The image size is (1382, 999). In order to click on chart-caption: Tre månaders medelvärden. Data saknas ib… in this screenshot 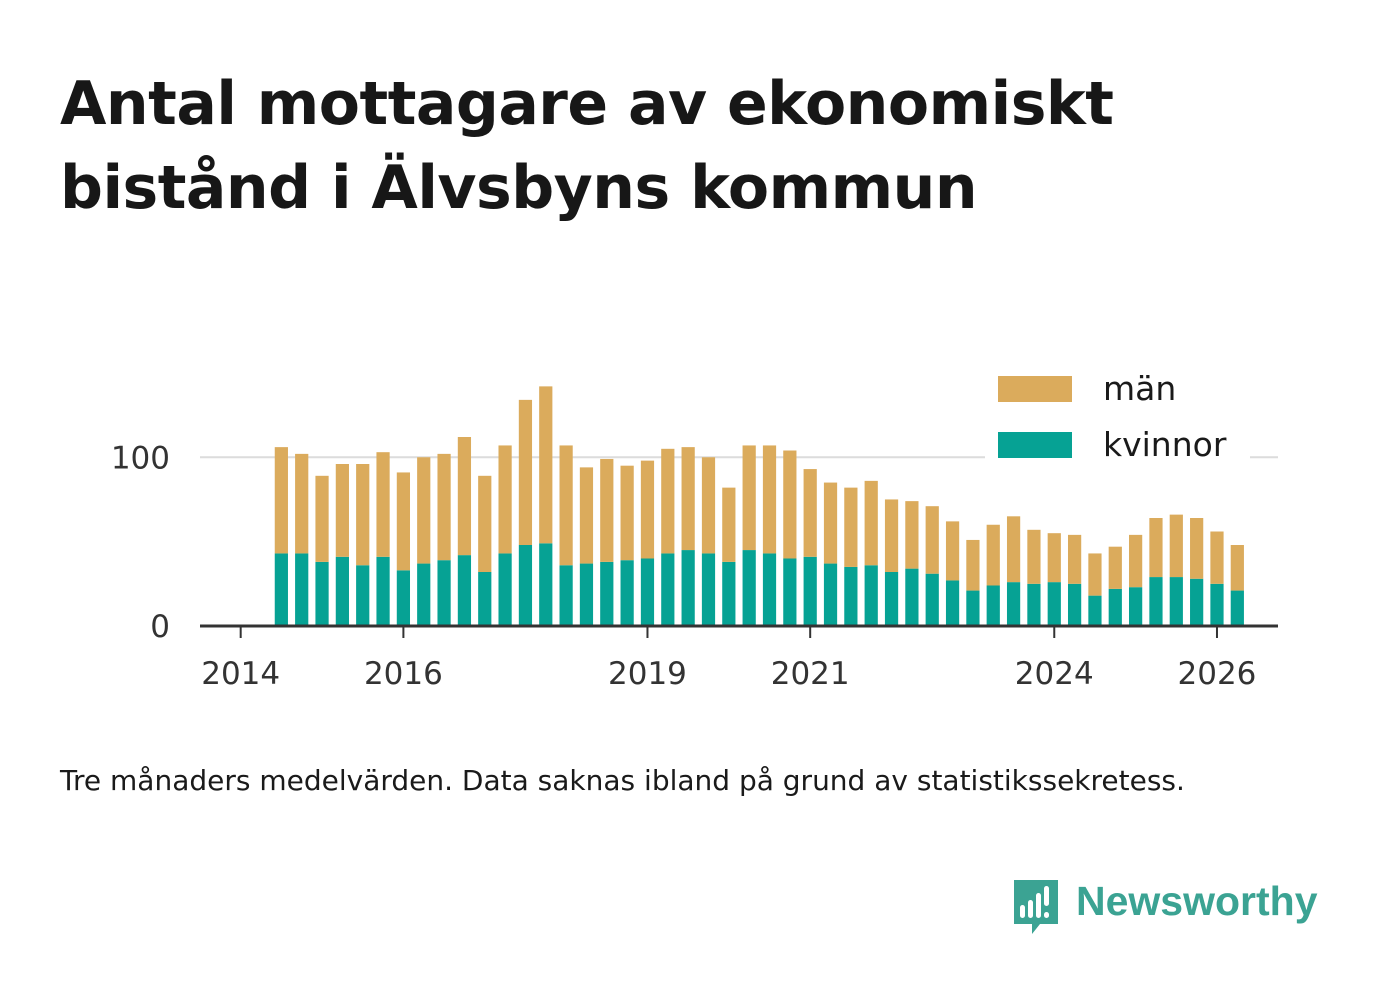, I will do `click(622, 780)`.